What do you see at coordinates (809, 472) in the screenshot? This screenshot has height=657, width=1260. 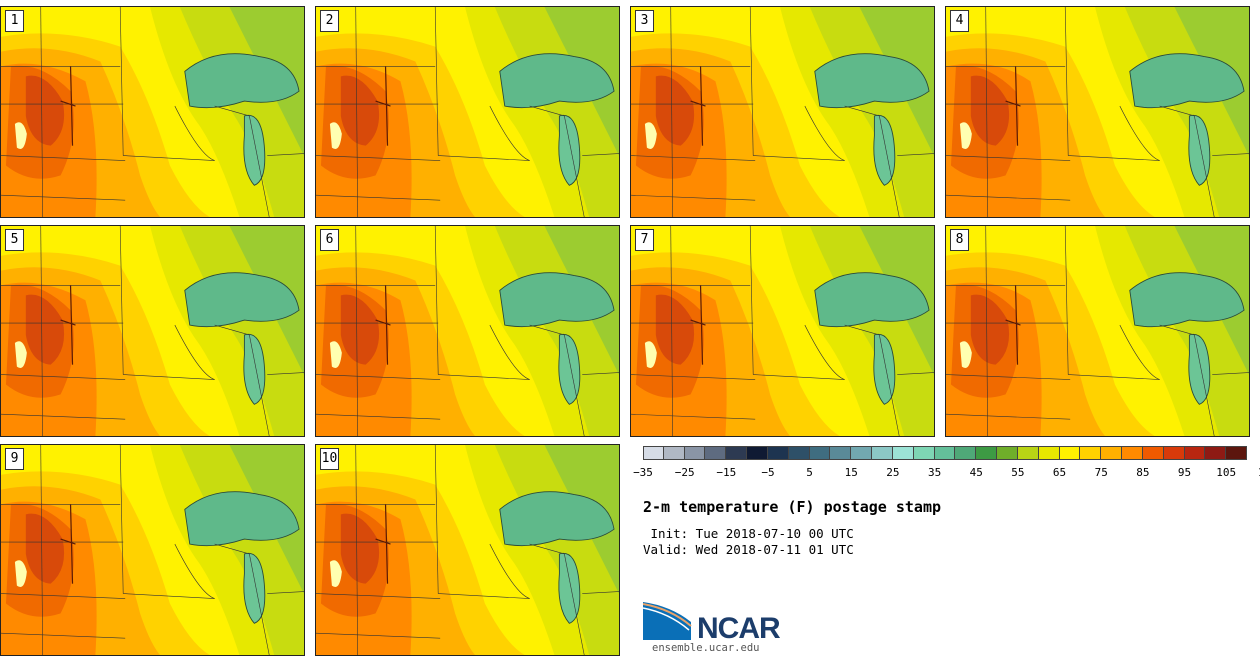 I see `colorbar-tick-label: 5` at bounding box center [809, 472].